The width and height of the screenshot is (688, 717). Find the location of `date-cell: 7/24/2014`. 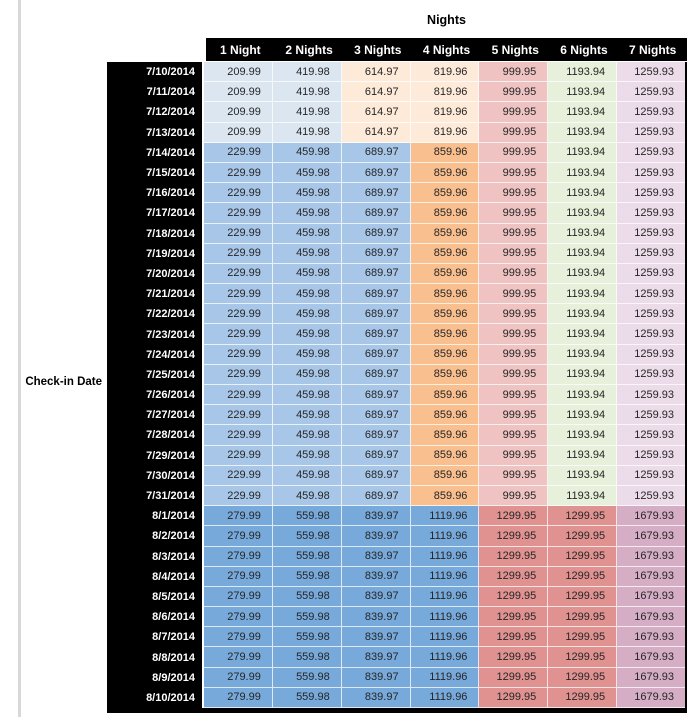

date-cell: 7/24/2014 is located at coordinates (155, 354).